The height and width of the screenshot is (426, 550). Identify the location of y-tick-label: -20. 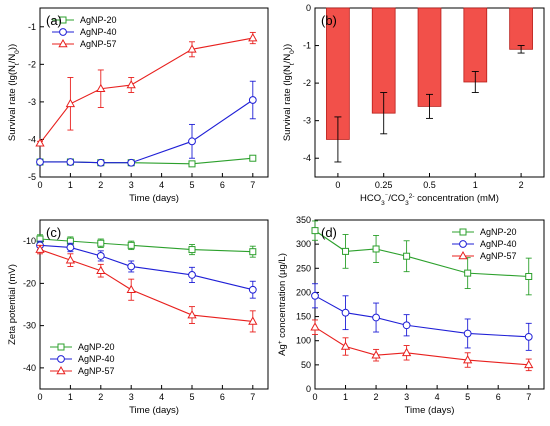
(29, 283).